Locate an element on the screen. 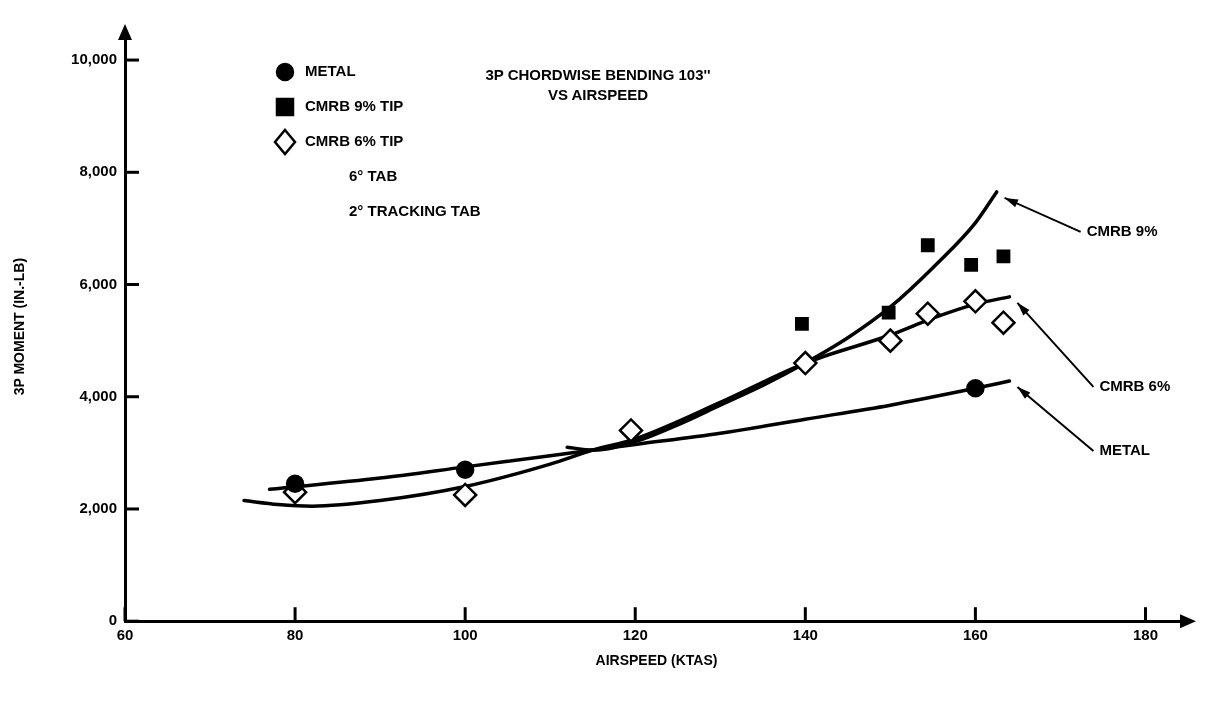 This screenshot has height=702, width=1208. y-tick-label: 4,000 is located at coordinates (98, 395).